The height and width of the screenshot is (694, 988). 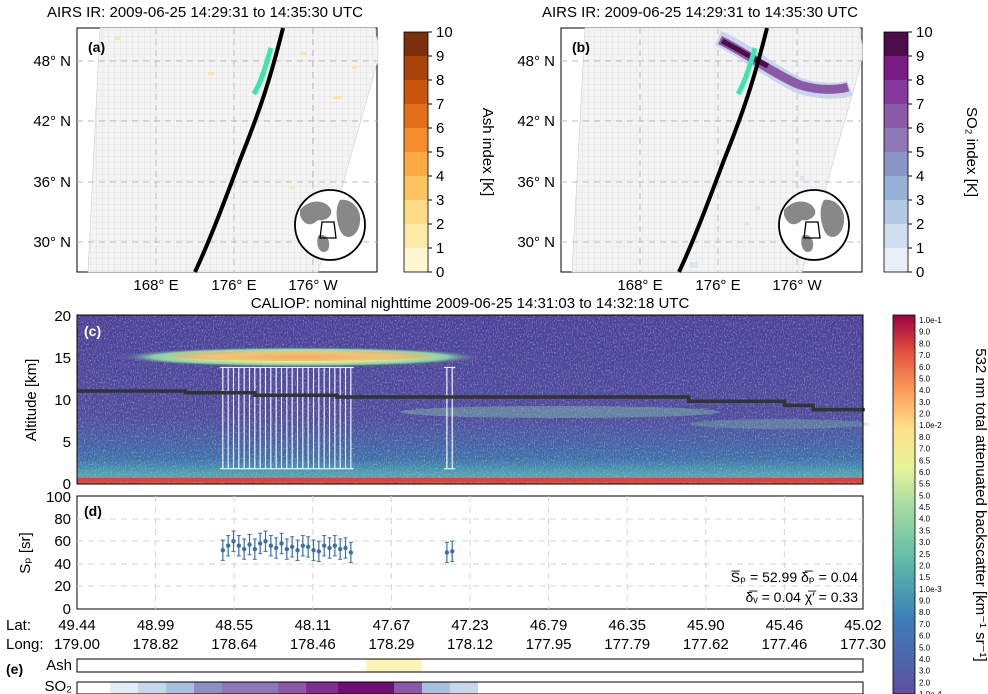 I want to click on panel-c-column-markers, so click(x=337, y=418).